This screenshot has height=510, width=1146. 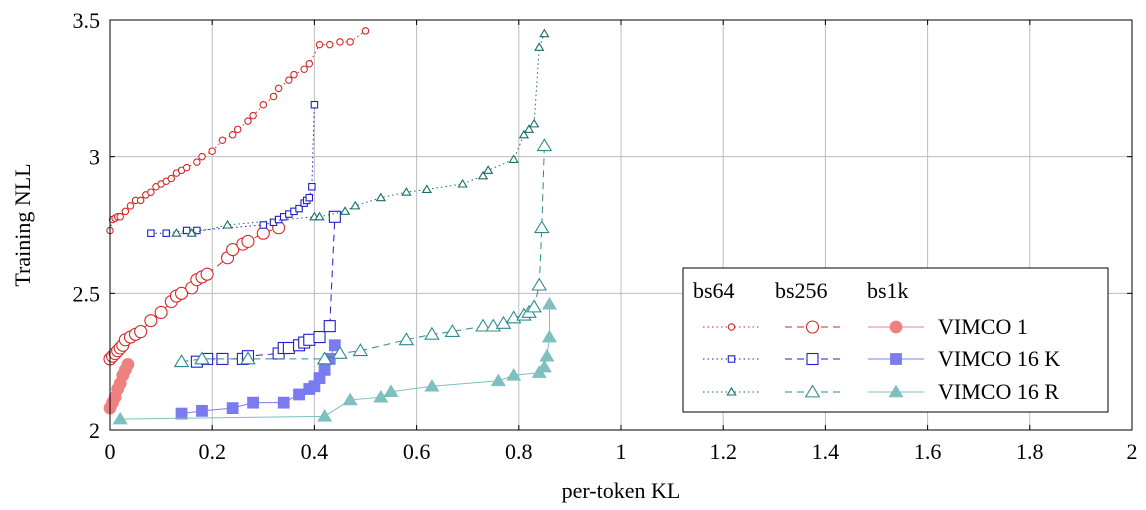 What do you see at coordinates (258, 379) in the screenshot?
I see `series-vimco-16-k-bs1k` at bounding box center [258, 379].